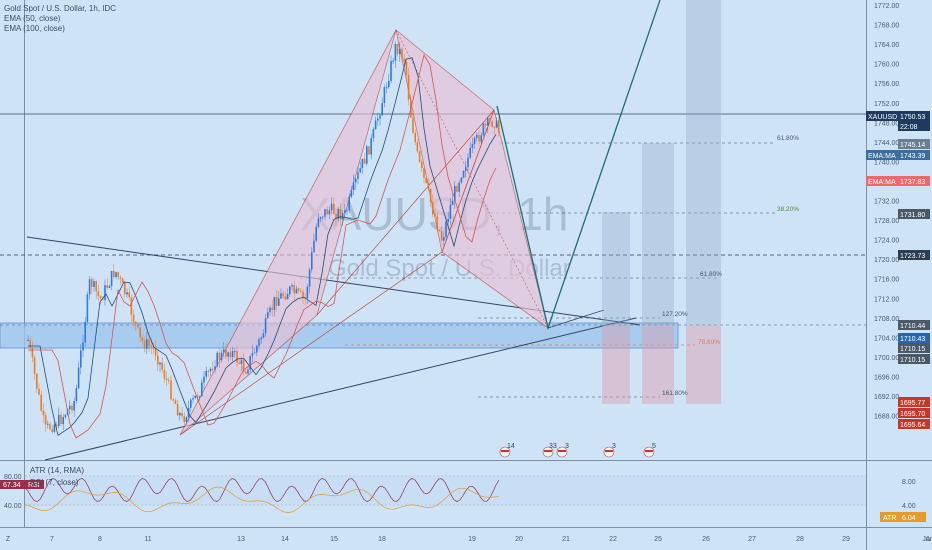 The height and width of the screenshot is (550, 932). I want to click on event-badge-count: 33, so click(553, 446).